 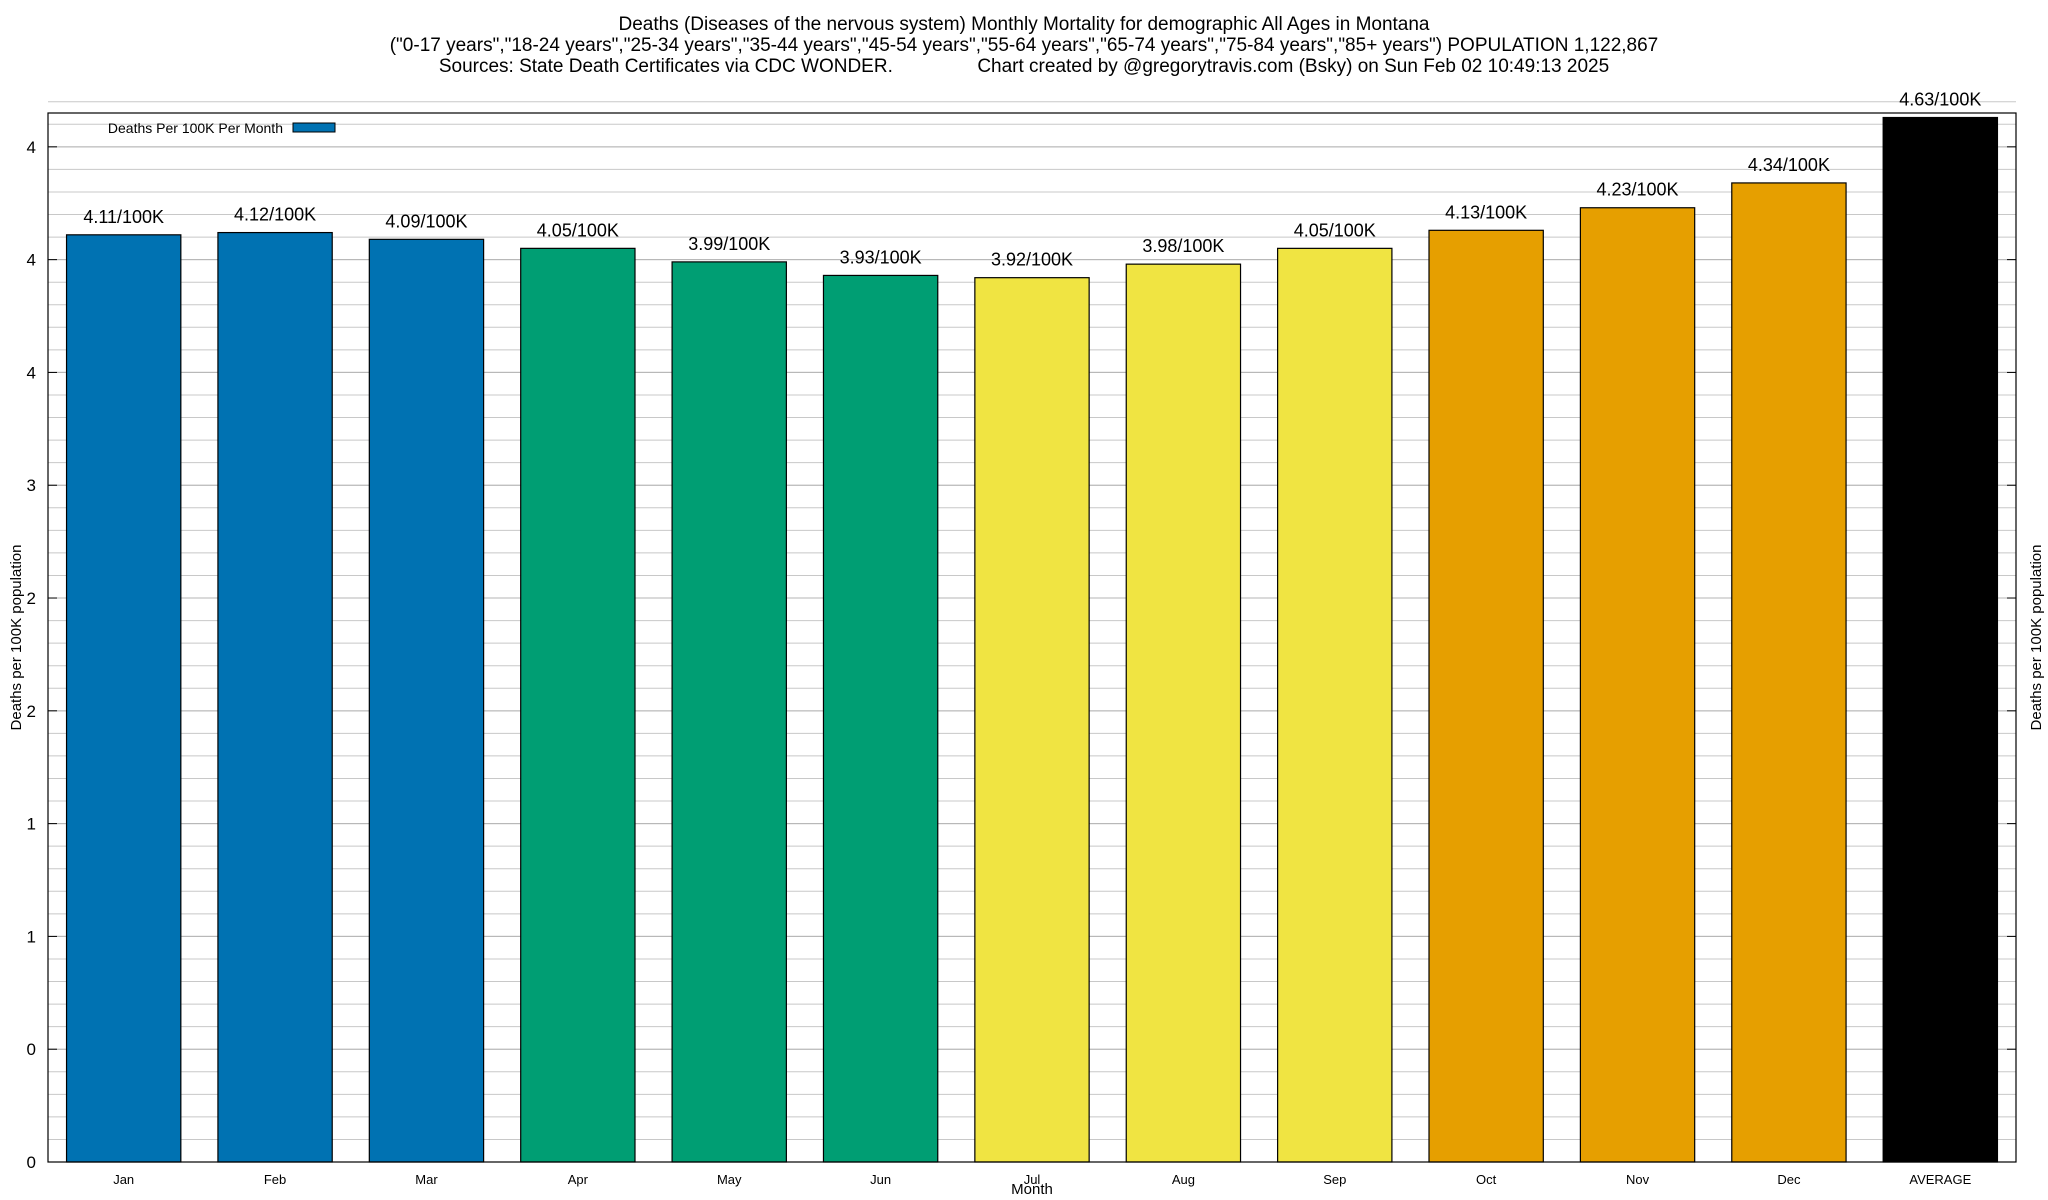 I want to click on data-label: 3.93/100K, so click(x=881, y=257).